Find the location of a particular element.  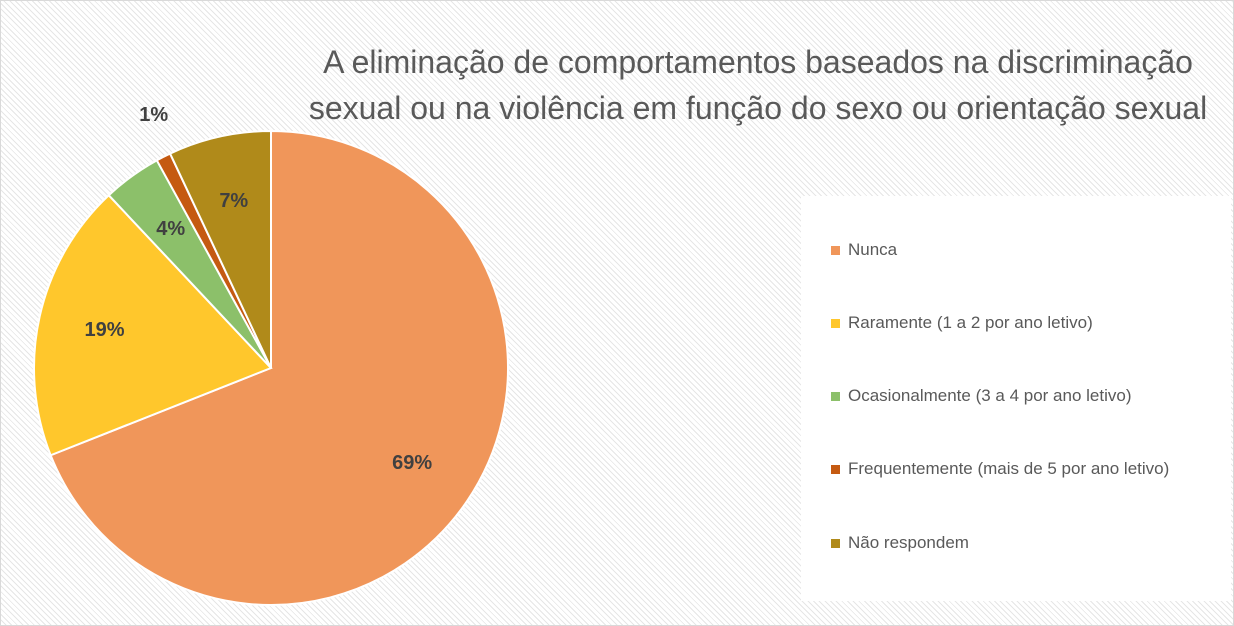

data-label: 1% is located at coordinates (153, 115).